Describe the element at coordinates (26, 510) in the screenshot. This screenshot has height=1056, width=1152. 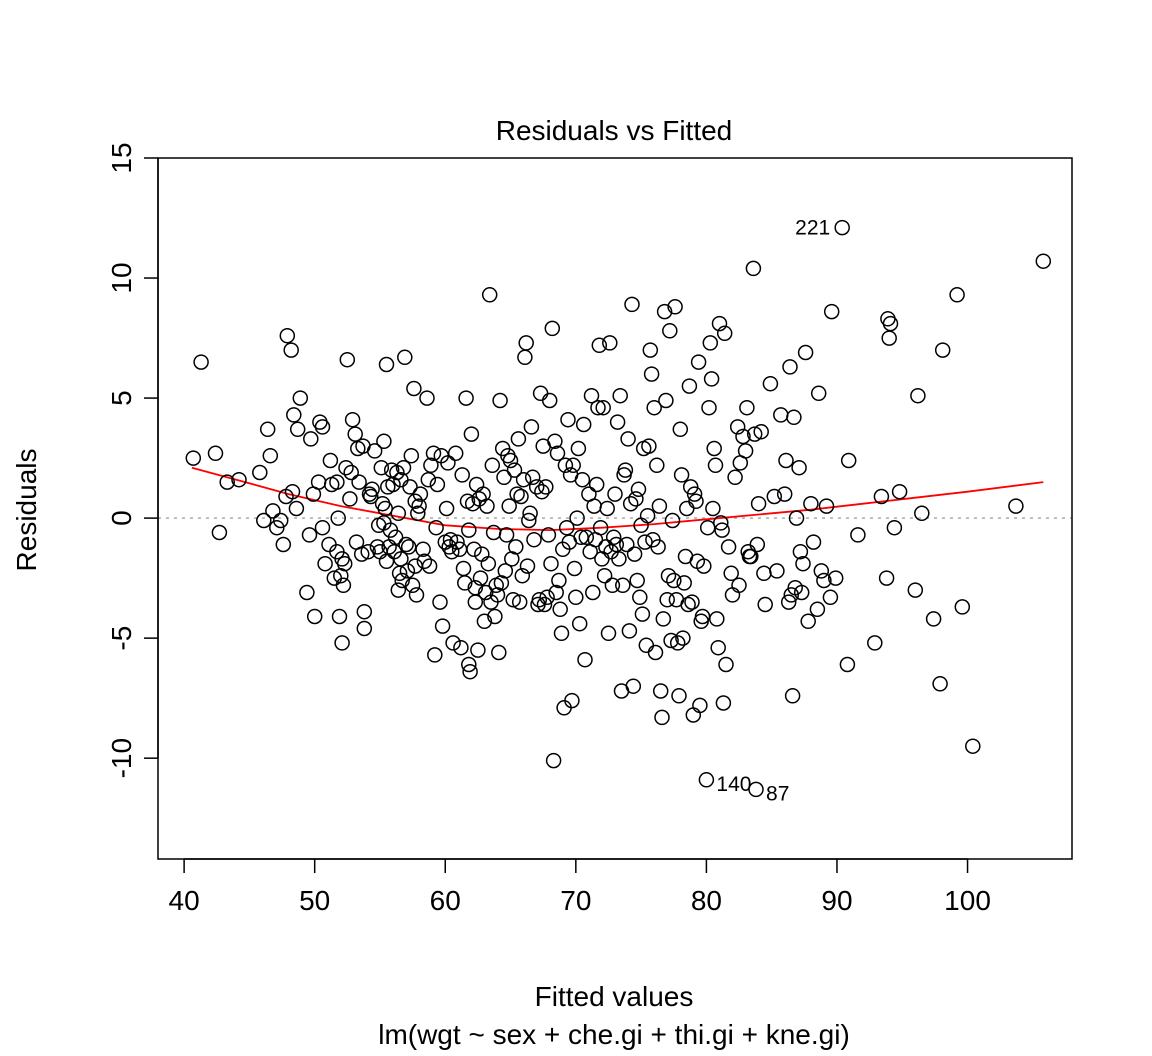
I see `y-axis-label: Residuals` at that location.